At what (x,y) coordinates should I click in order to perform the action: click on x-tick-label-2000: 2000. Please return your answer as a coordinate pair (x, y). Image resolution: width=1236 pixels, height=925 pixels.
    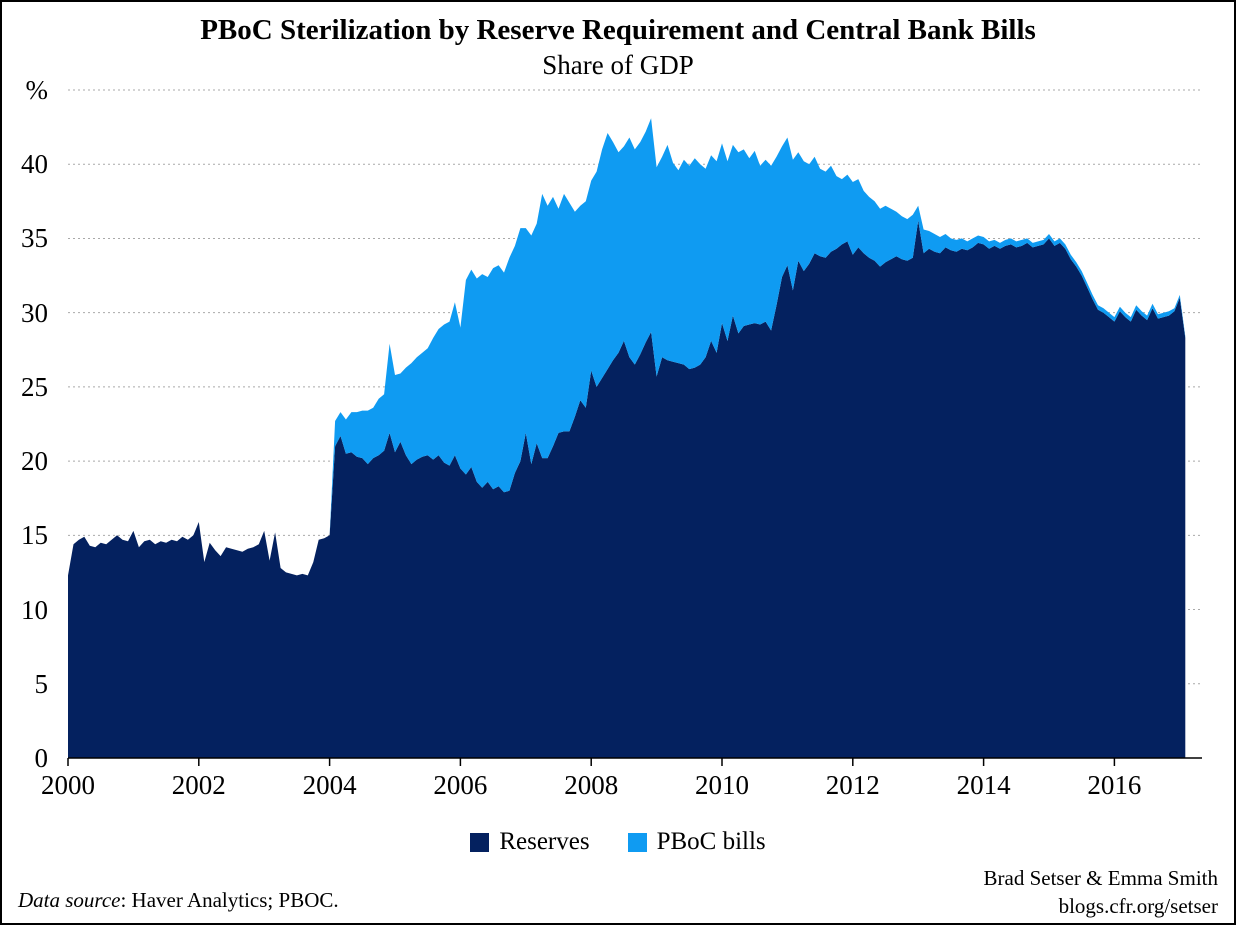
    Looking at the image, I should click on (68, 785).